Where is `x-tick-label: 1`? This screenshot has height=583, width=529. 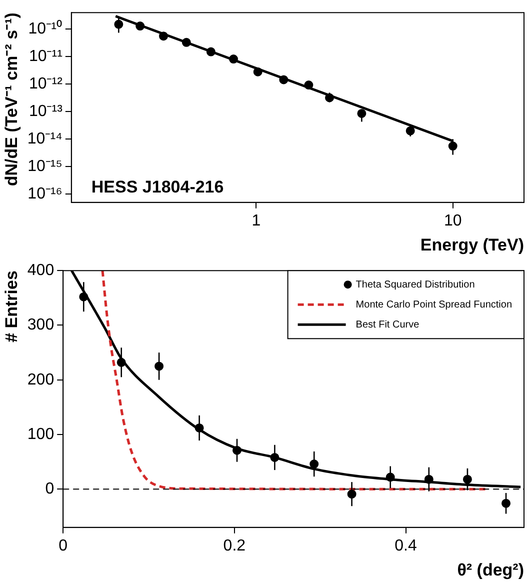 x-tick-label: 1 is located at coordinates (256, 221).